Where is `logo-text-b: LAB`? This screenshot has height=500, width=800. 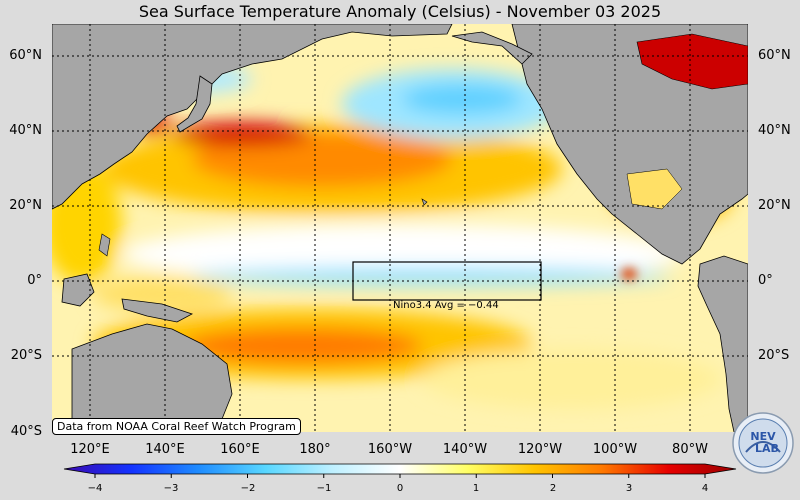
logo-text-b: LAB is located at coordinates (767, 448).